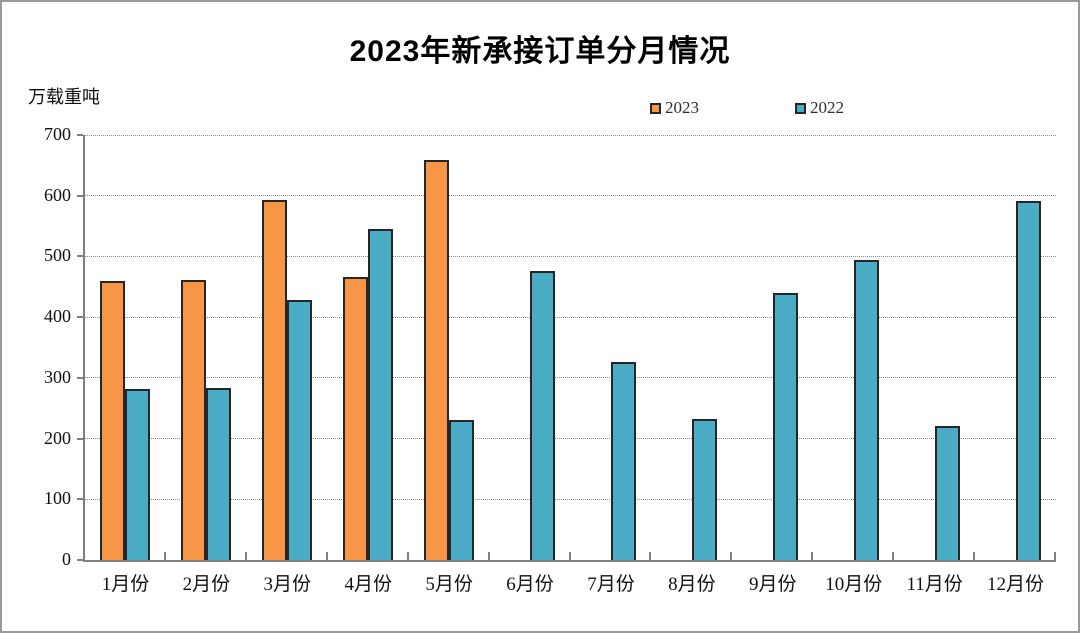 This screenshot has height=633, width=1080. I want to click on bar-2022-11月份, so click(947, 493).